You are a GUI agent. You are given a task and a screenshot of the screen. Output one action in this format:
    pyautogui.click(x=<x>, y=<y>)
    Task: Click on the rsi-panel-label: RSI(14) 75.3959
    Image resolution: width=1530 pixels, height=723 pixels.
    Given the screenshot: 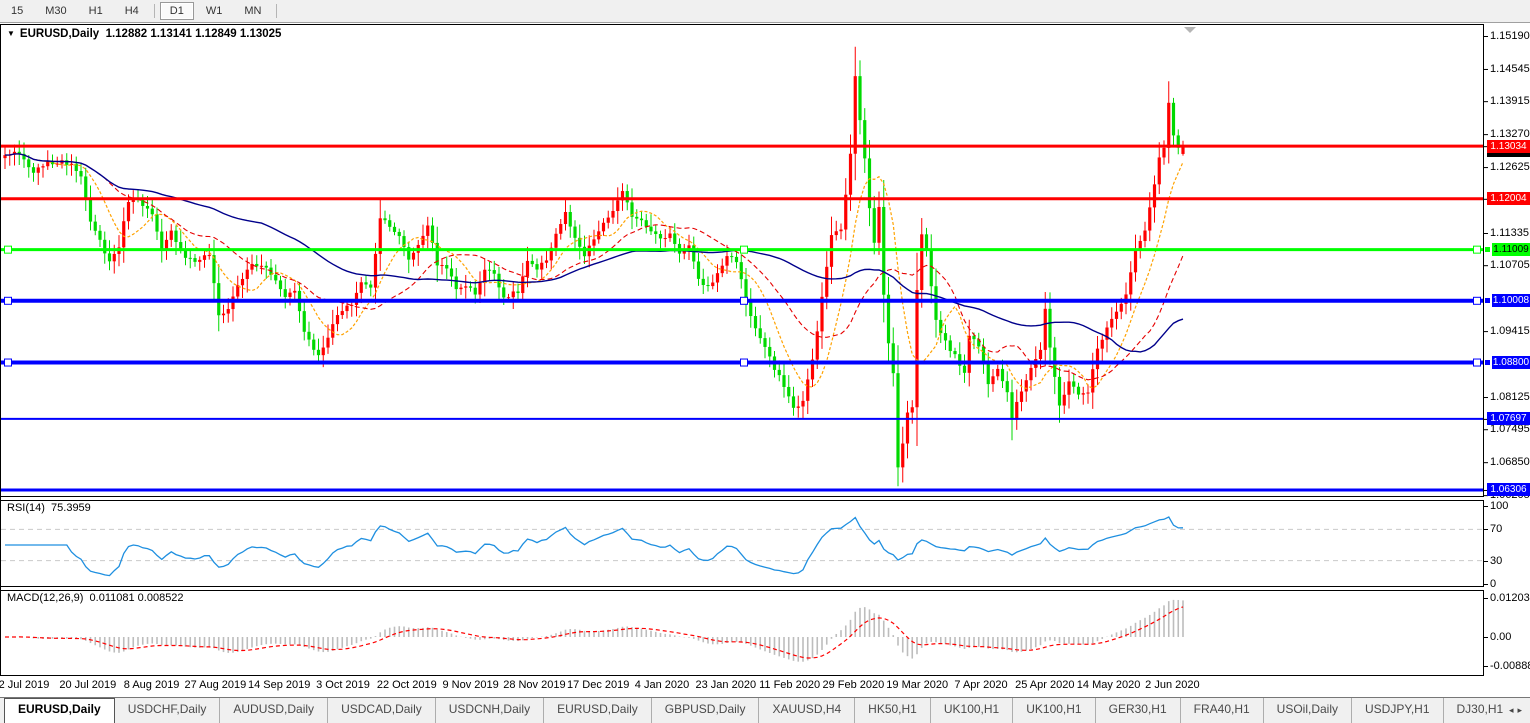 What is the action you would take?
    pyautogui.click(x=49, y=508)
    